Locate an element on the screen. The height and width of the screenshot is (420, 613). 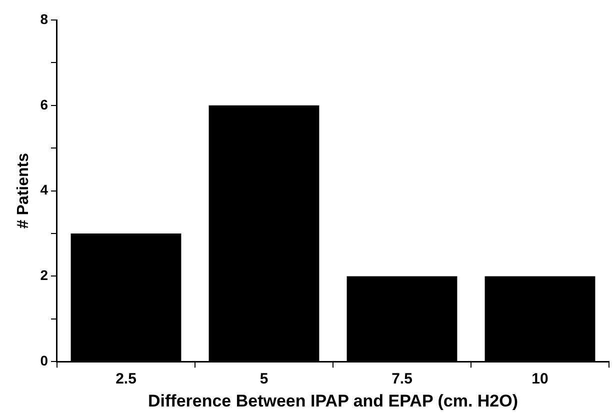
y-tick-label: 0 is located at coordinates (44, 360).